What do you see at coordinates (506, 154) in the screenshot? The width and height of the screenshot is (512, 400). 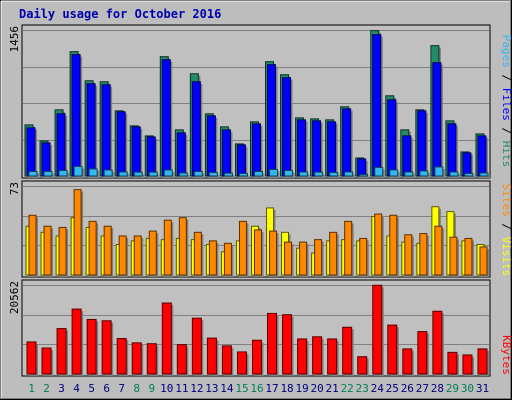 I see `legend-hits: Hits` at bounding box center [506, 154].